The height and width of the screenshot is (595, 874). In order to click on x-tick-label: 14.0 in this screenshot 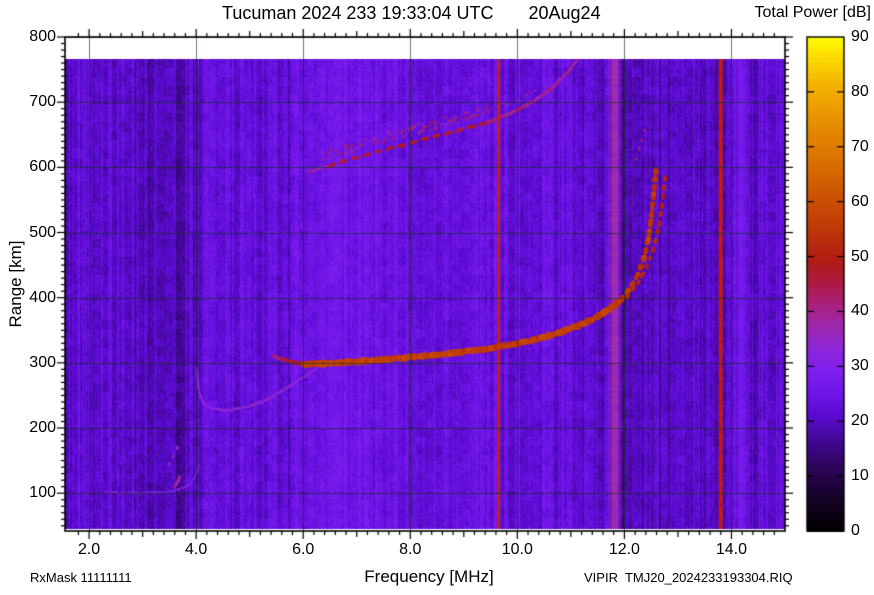, I will do `click(731, 549)`.